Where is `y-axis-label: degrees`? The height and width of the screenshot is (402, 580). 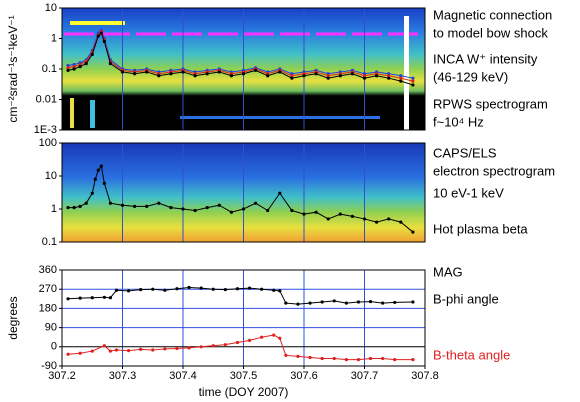
y-axis-label: degrees is located at coordinates (13, 317).